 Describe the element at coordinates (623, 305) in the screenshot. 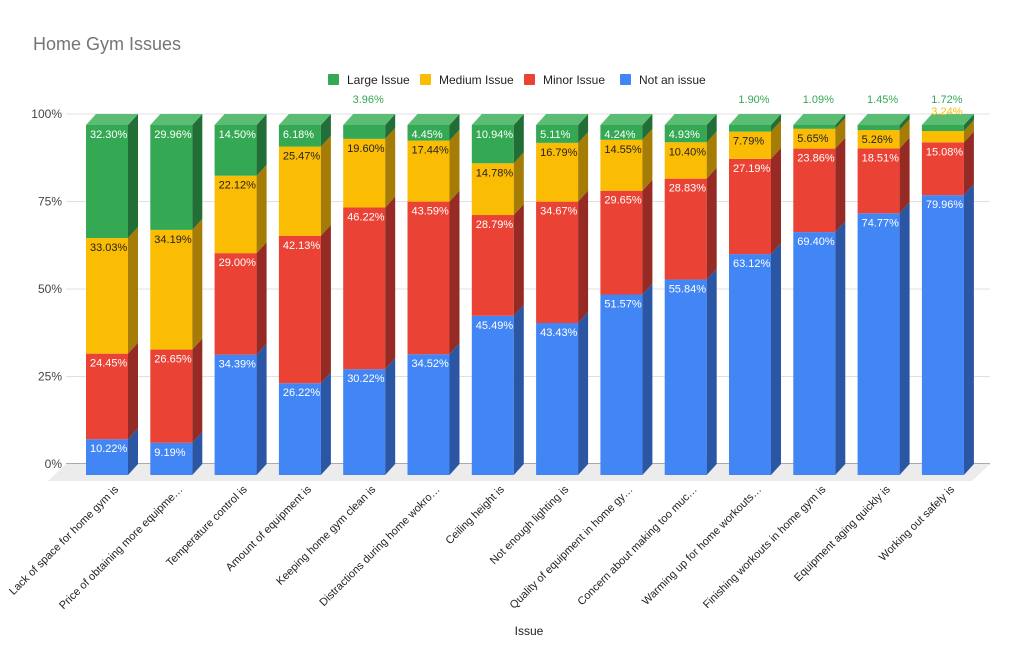

I see `data-label: 51.57%` at that location.